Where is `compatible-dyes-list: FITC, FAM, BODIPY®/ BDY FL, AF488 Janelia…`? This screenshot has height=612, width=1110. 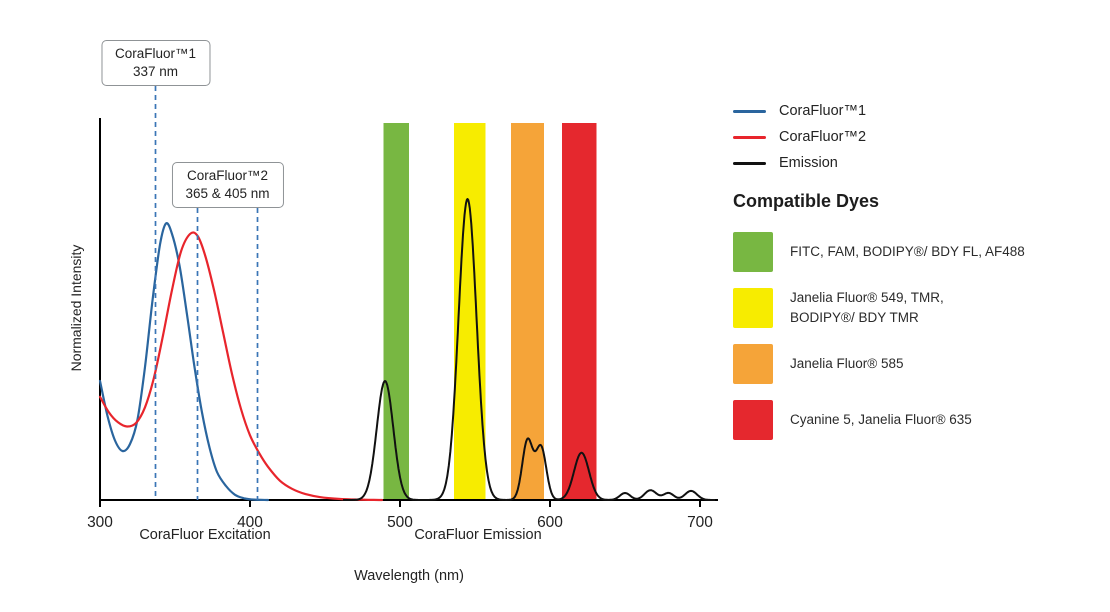 compatible-dyes-list: FITC, FAM, BODIPY®/ BDY FL, AF488 Janelia… is located at coordinates (920, 336).